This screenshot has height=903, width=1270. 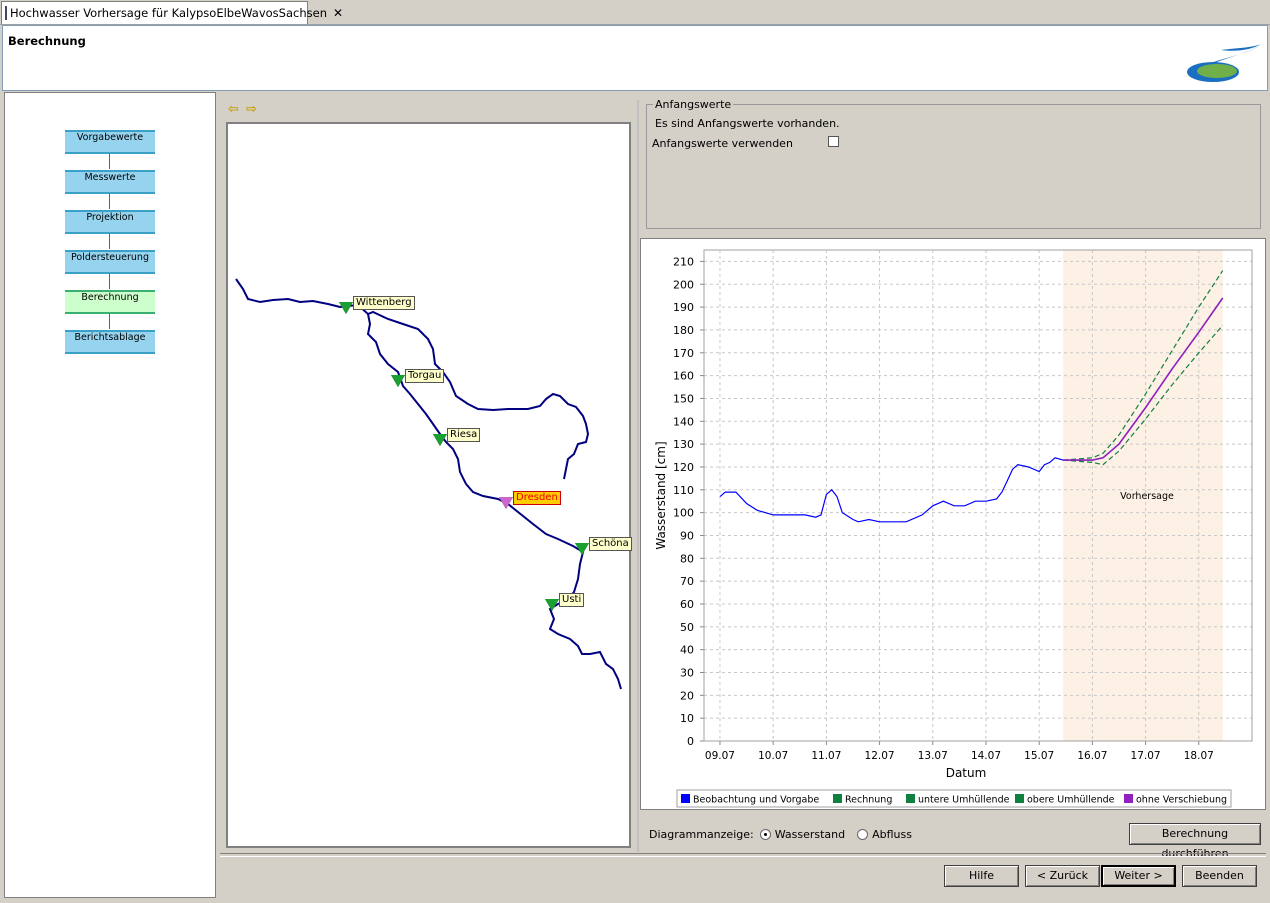 What do you see at coordinates (687, 672) in the screenshot?
I see `y-tick-label: 30` at bounding box center [687, 672].